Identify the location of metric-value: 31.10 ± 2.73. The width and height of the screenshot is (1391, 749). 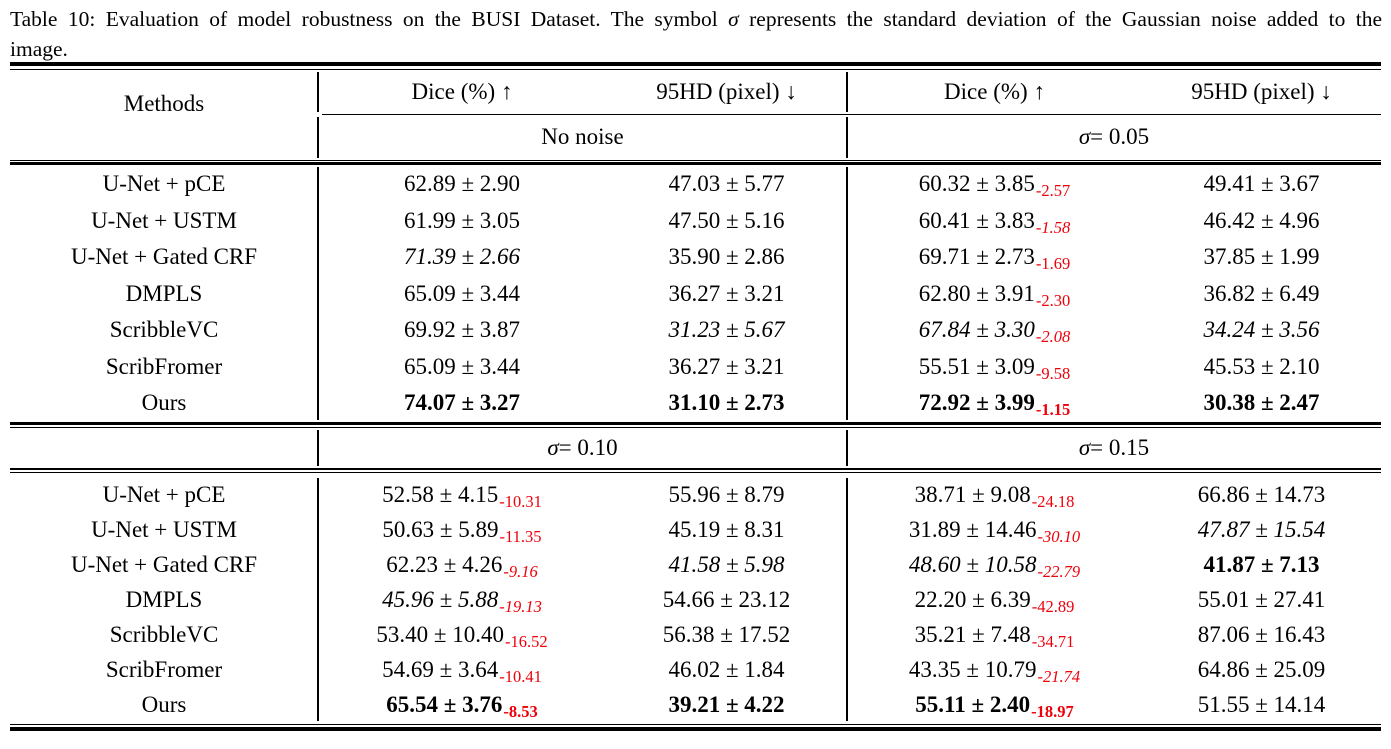
(726, 403).